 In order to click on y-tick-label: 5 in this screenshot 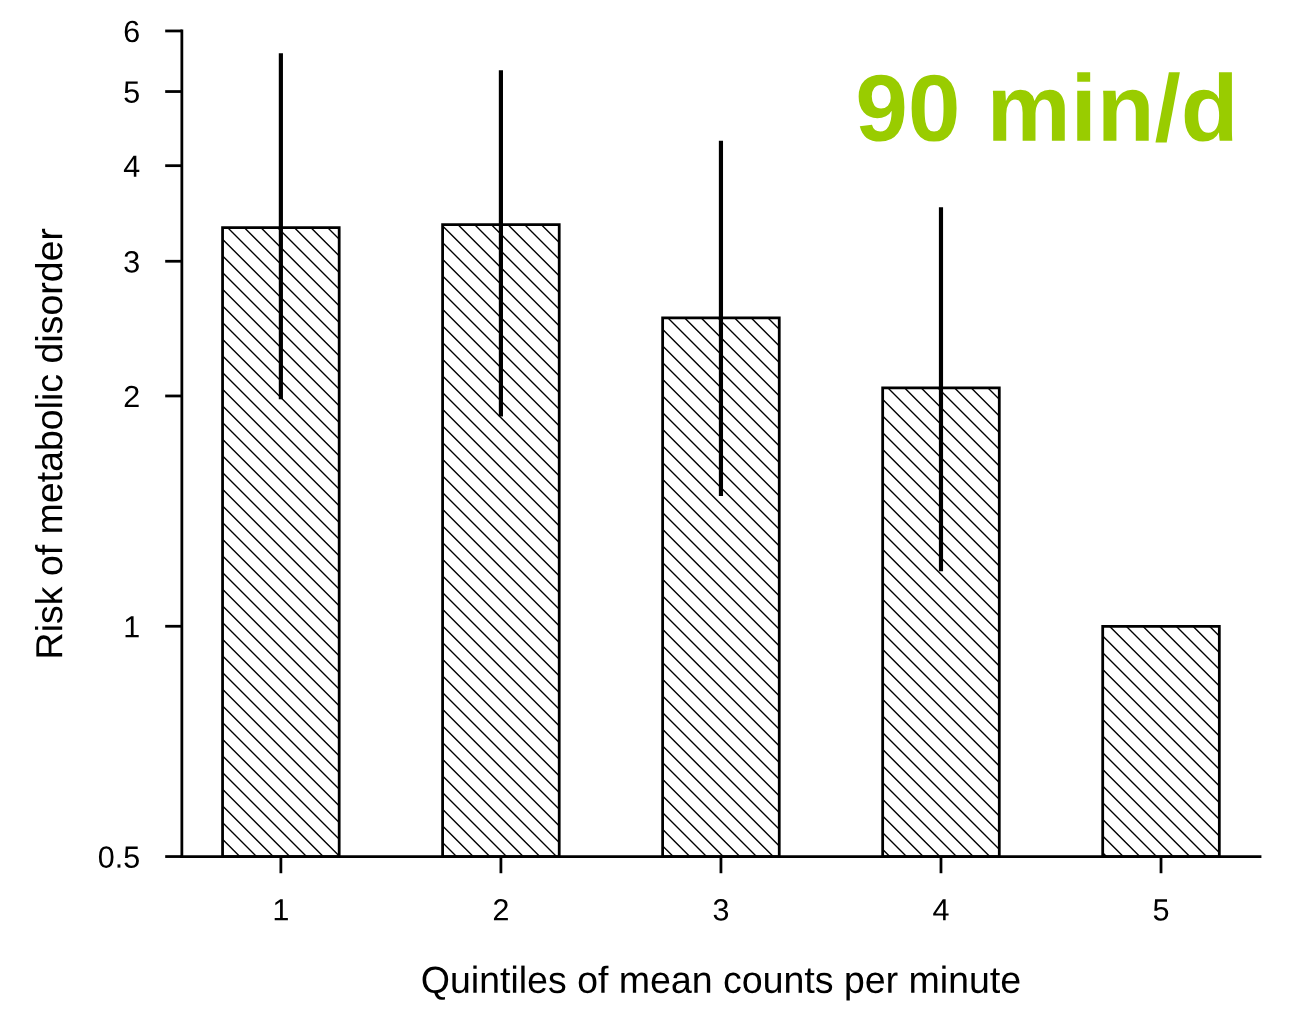, I will do `click(131, 92)`.